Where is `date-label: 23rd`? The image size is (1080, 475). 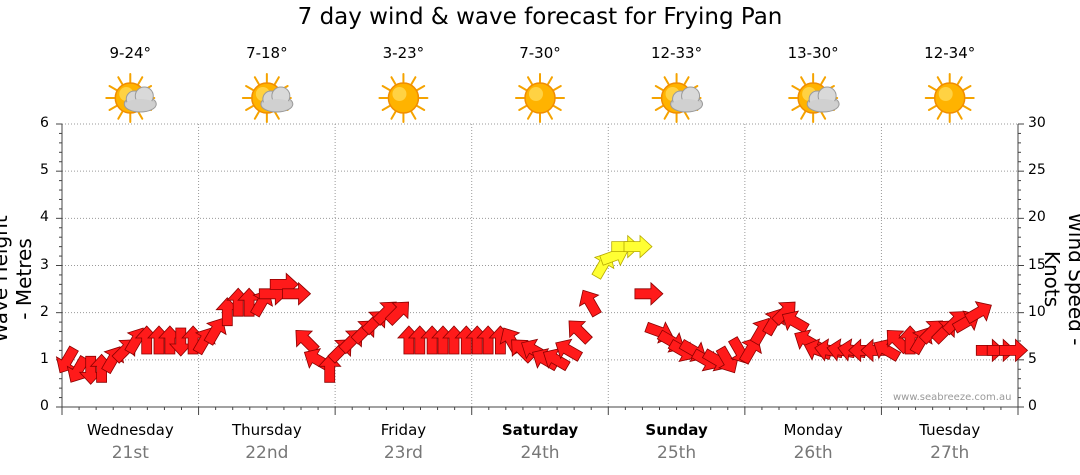 date-label: 23rd is located at coordinates (403, 453).